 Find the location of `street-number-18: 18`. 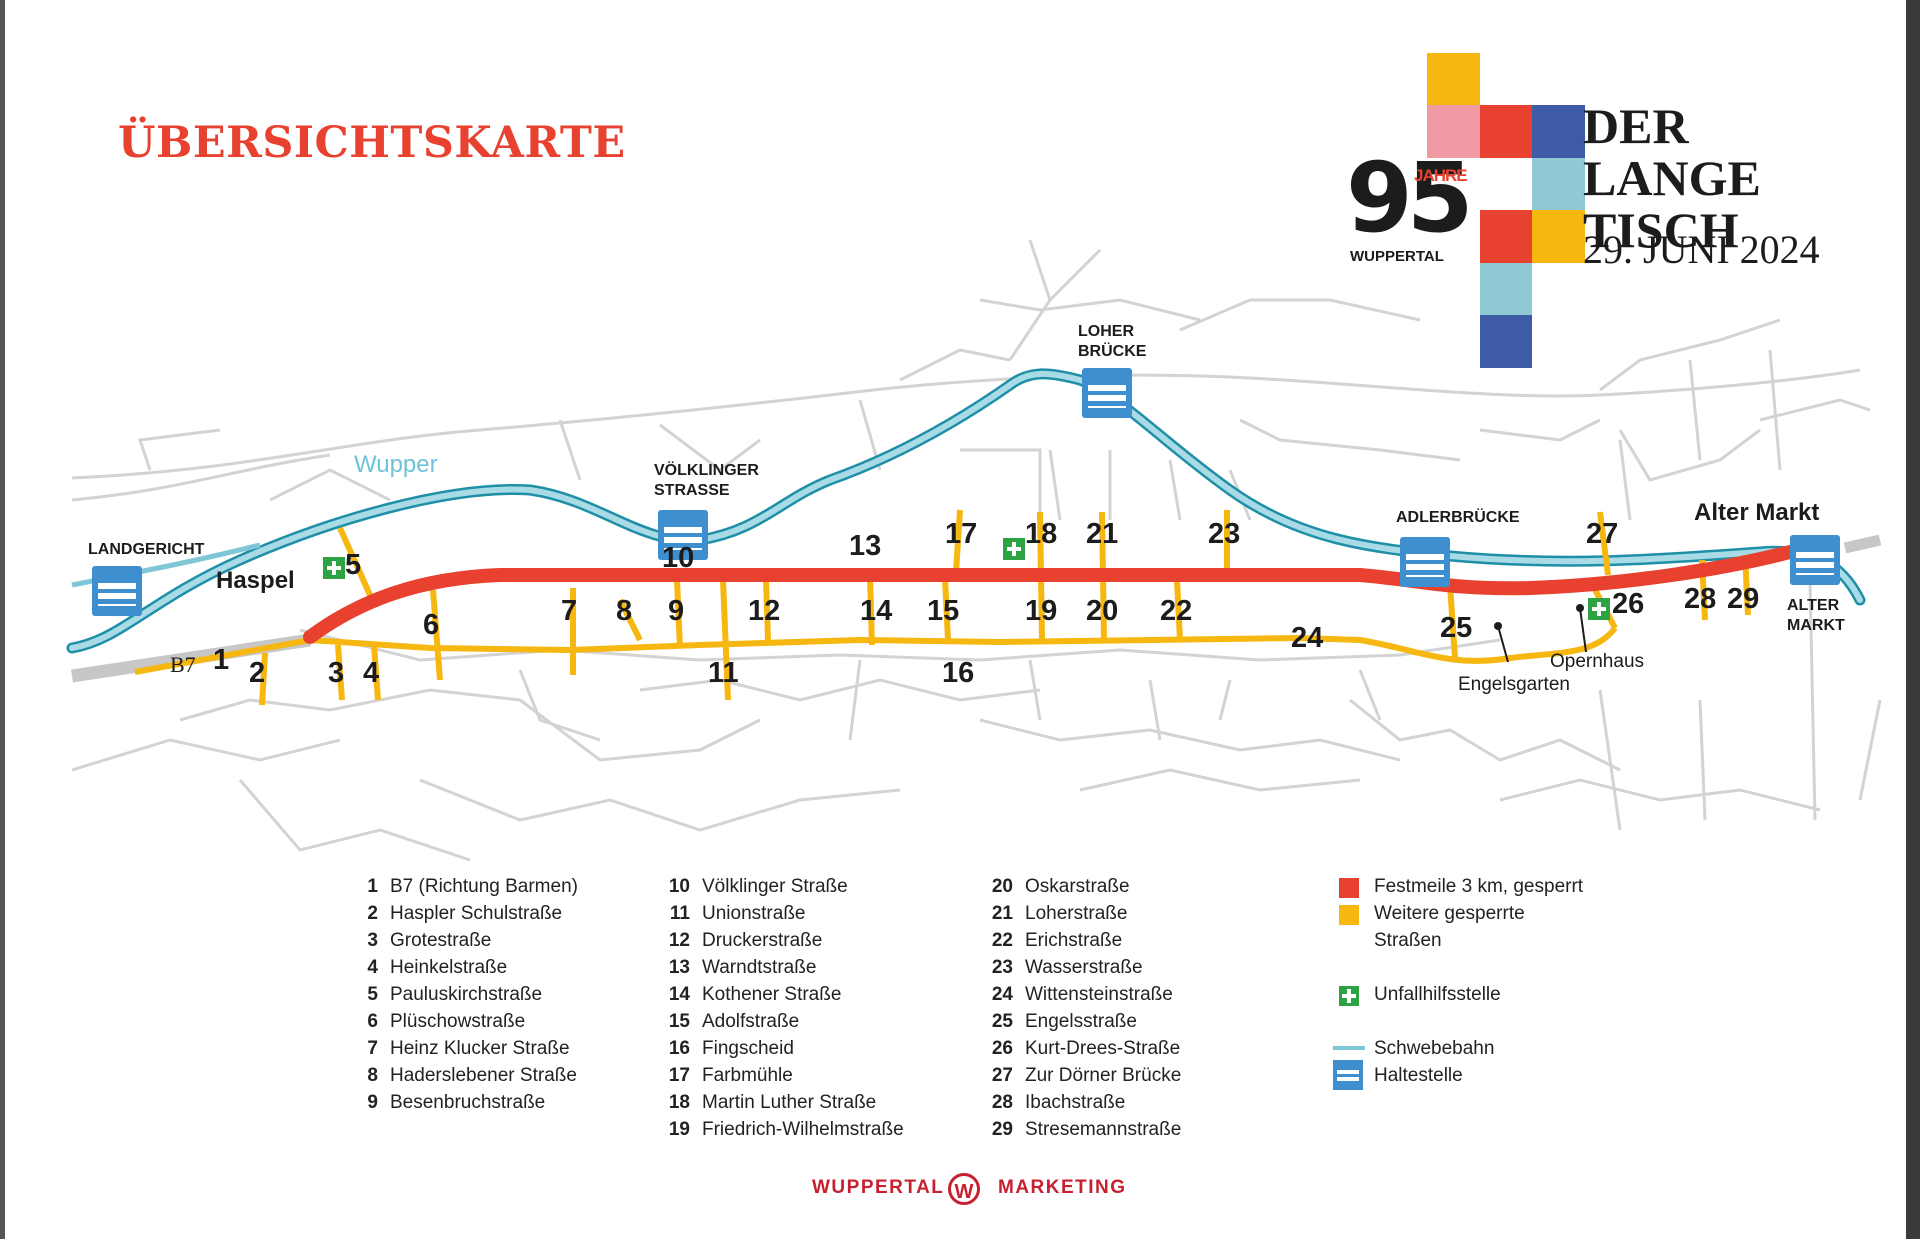

street-number-18: 18 is located at coordinates (1041, 534).